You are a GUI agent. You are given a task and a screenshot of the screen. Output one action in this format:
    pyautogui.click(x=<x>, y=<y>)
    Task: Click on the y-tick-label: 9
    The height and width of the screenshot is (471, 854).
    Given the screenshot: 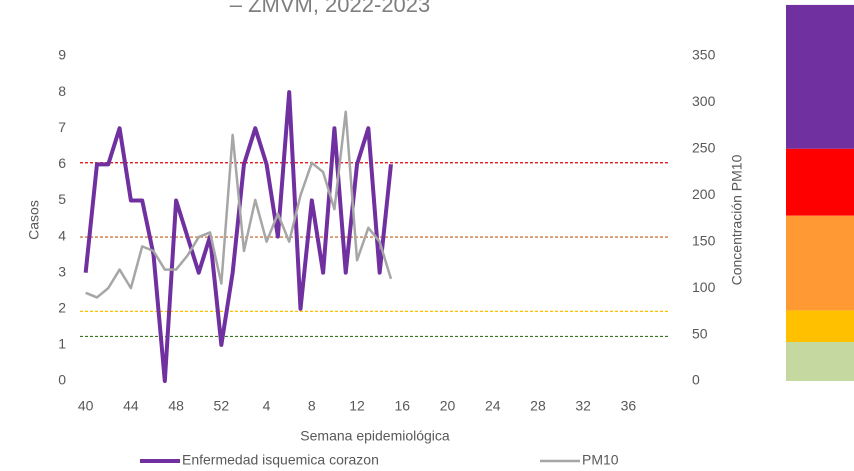 What is the action you would take?
    pyautogui.click(x=62, y=55)
    